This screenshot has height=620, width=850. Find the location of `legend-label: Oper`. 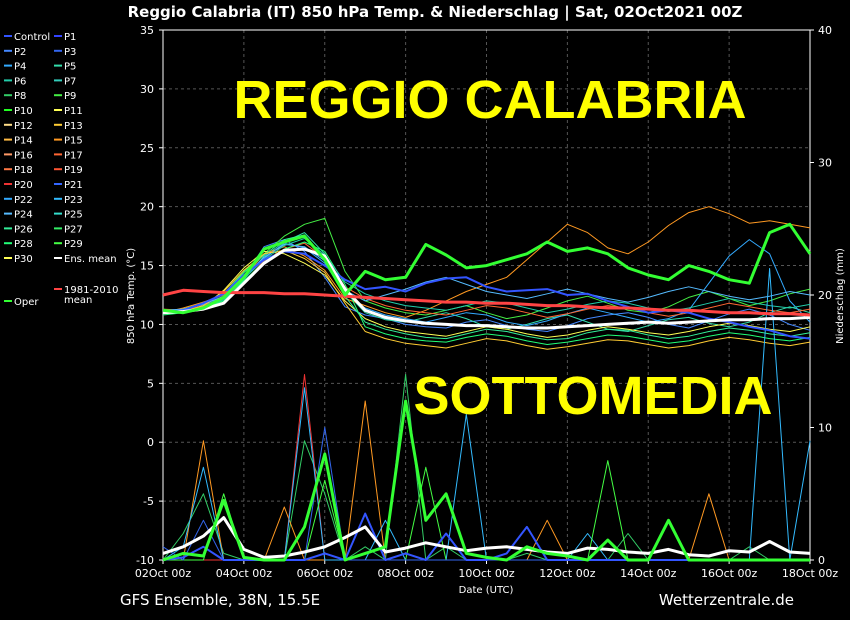

legend-label: Oper is located at coordinates (26, 302).